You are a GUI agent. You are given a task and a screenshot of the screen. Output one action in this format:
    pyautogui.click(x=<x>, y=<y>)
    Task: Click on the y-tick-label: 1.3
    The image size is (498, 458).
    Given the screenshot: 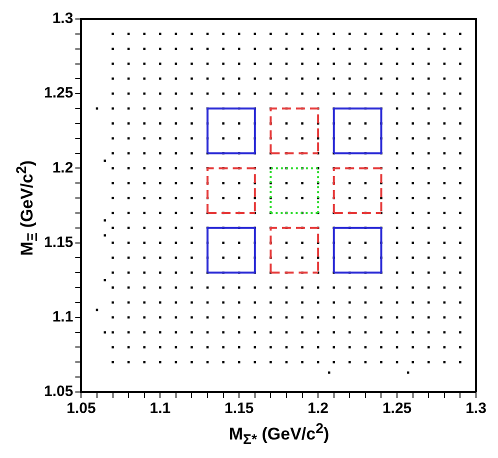 What is the action you would take?
    pyautogui.click(x=63, y=19)
    